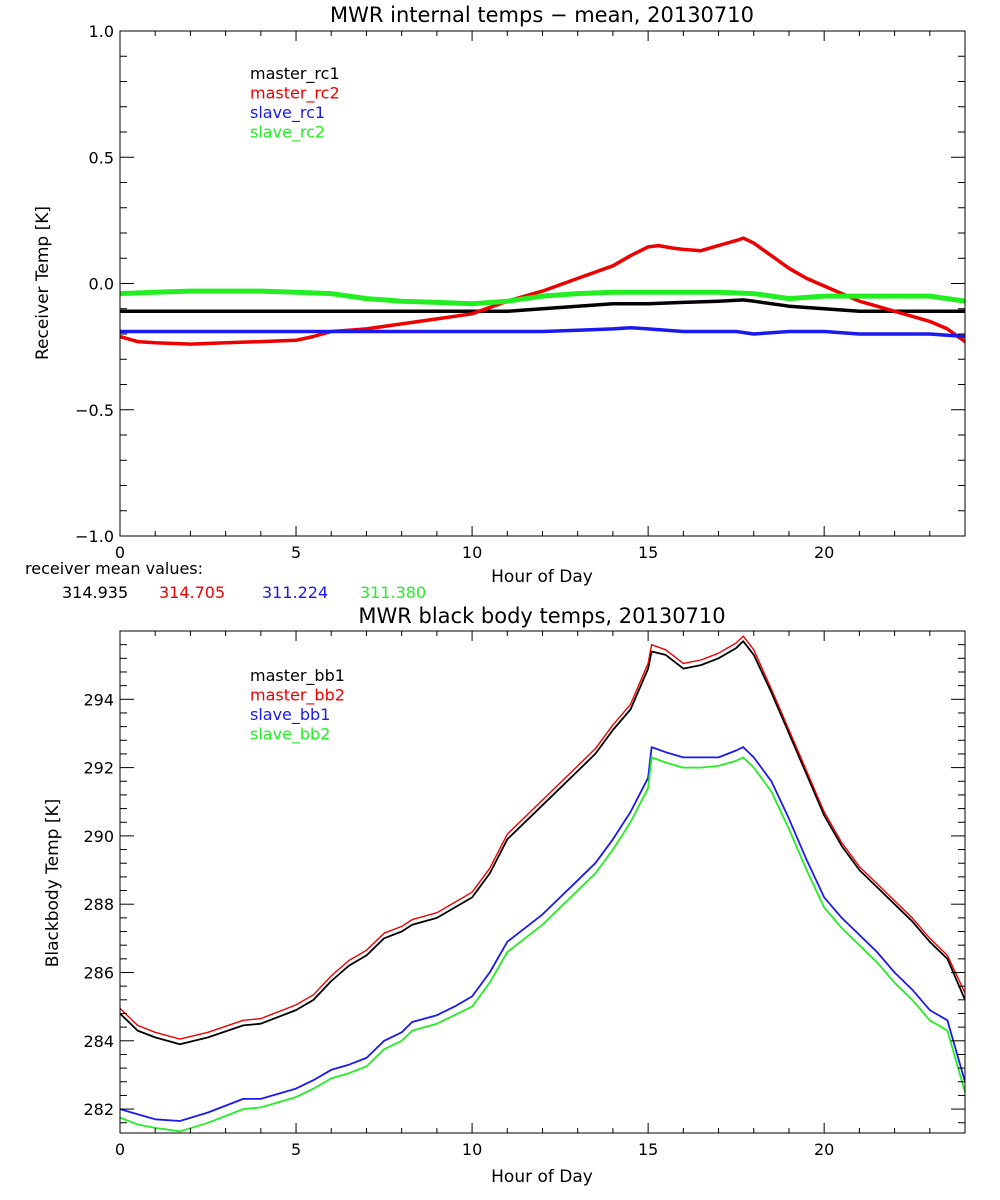  I want to click on mean-value-slave-rc2: 311.380, so click(393, 592).